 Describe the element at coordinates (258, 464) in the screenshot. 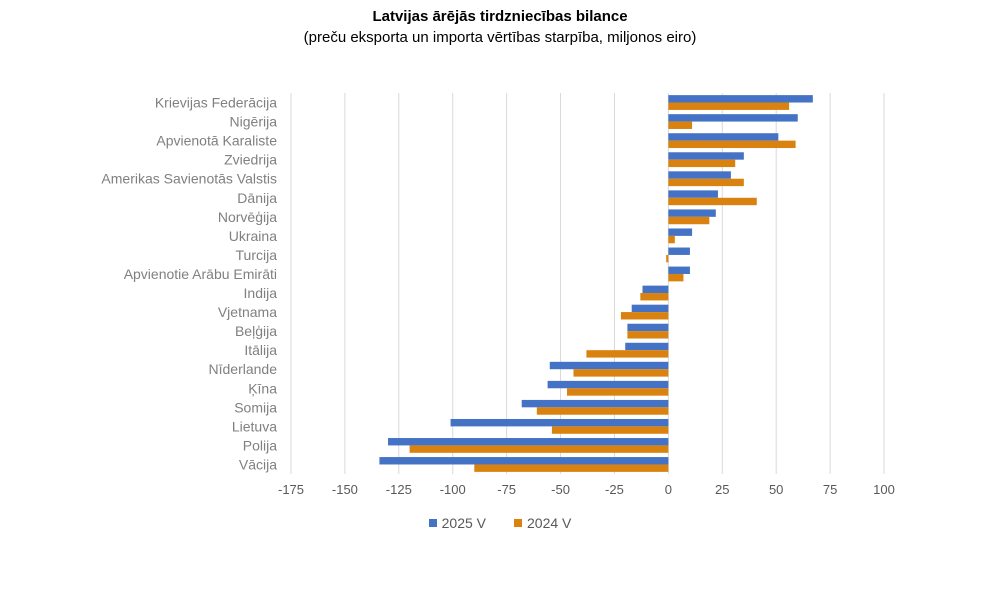

I see `category-label: Vācija` at that location.